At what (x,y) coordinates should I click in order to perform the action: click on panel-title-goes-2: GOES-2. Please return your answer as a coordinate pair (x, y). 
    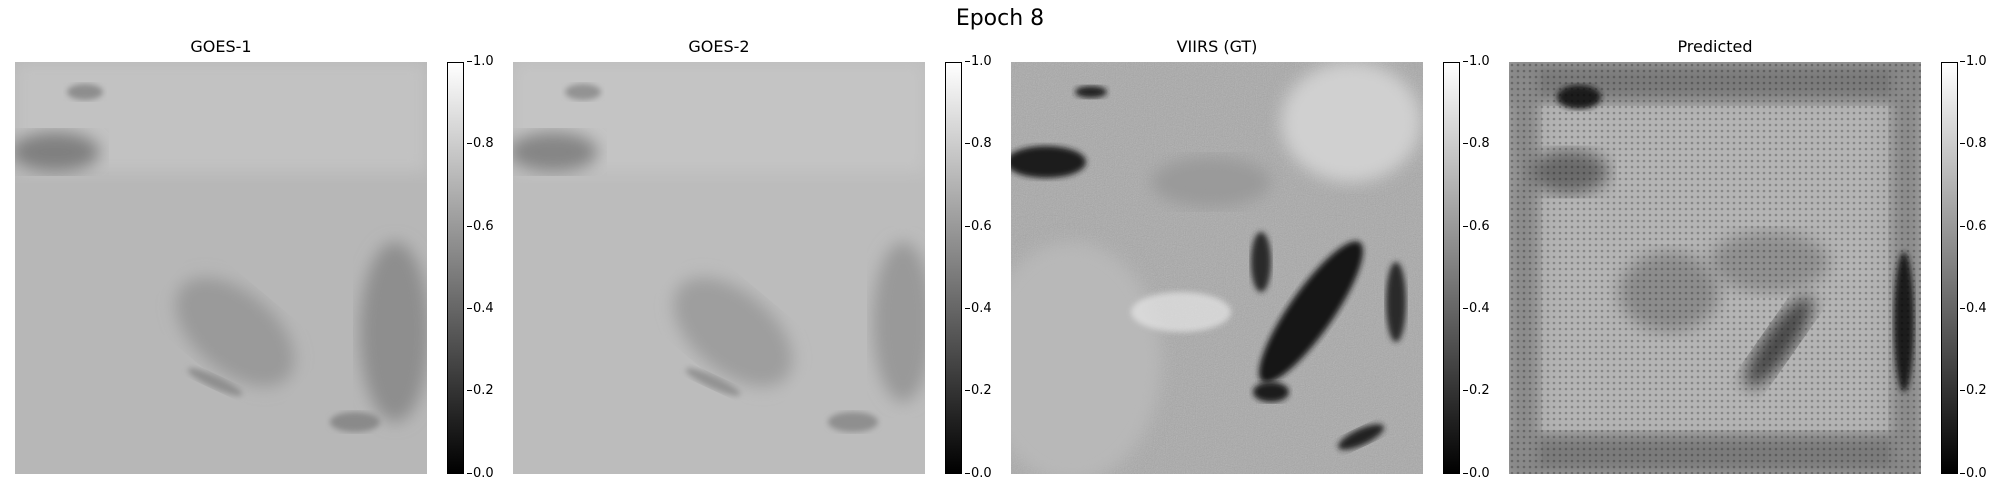
    Looking at the image, I should click on (719, 46).